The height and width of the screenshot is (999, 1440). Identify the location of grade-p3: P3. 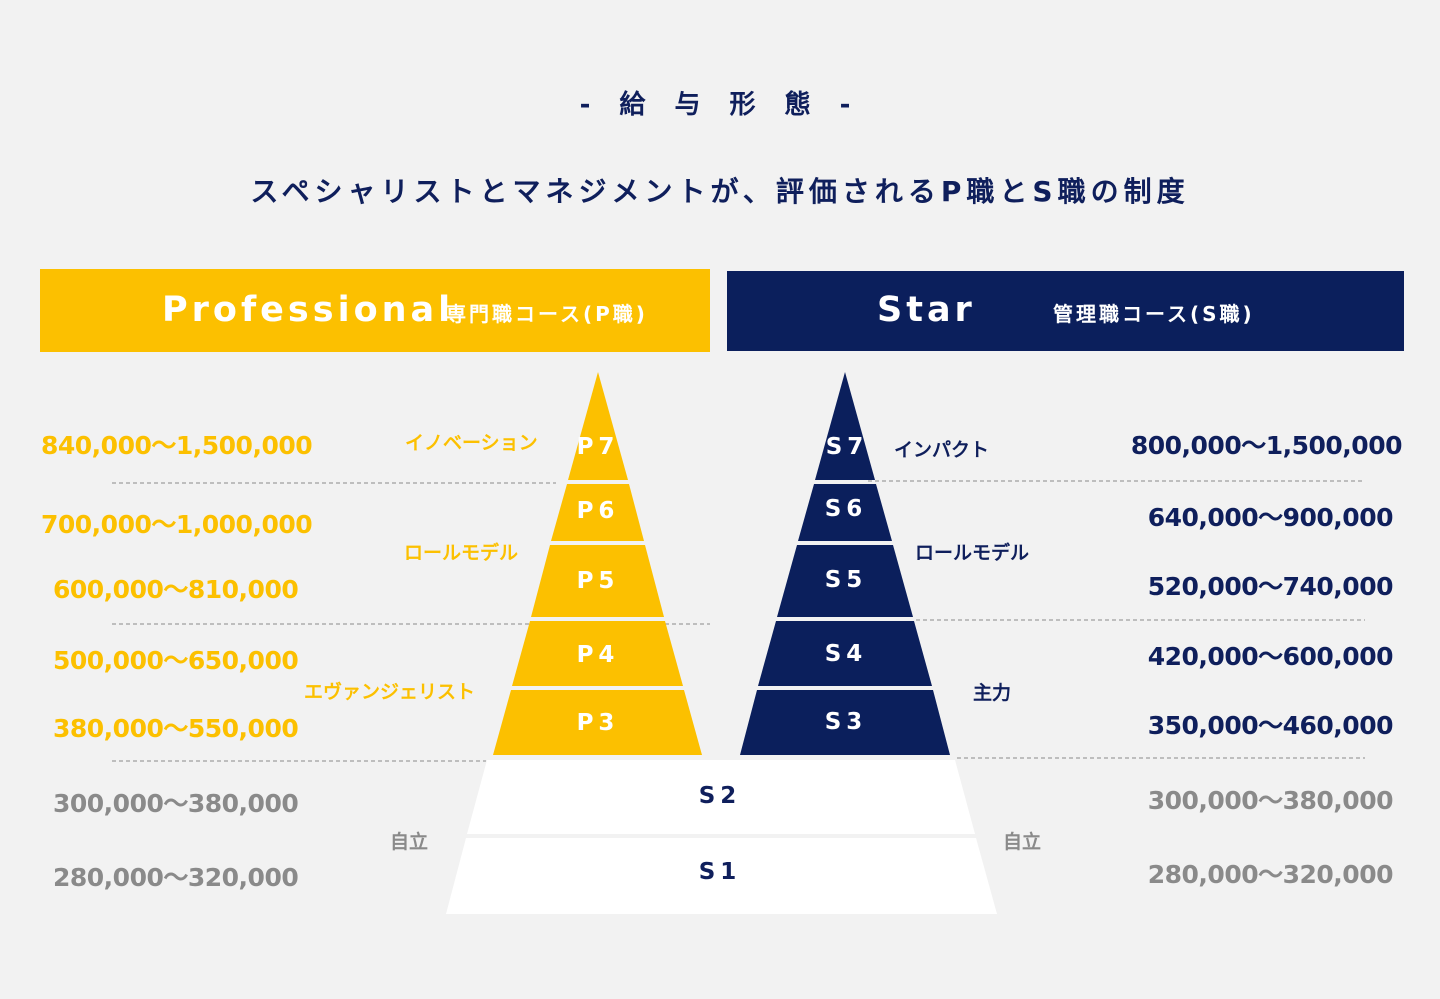
(598, 723).